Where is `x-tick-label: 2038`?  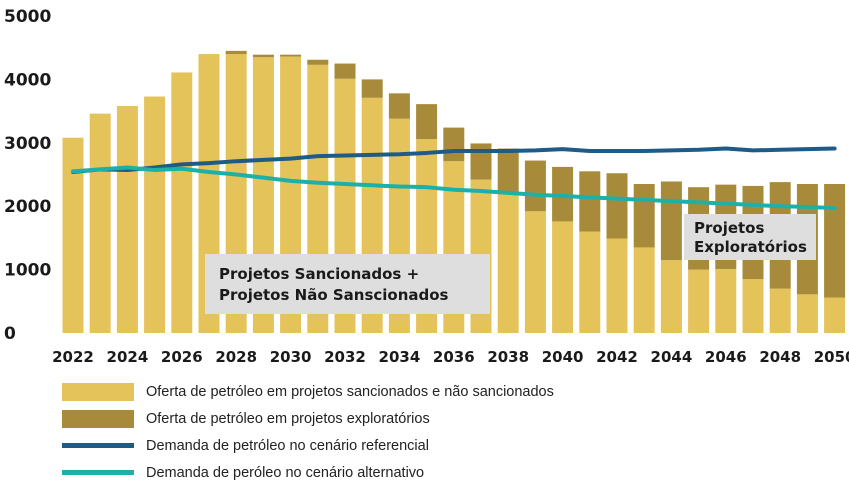 x-tick-label: 2038 is located at coordinates (508, 357).